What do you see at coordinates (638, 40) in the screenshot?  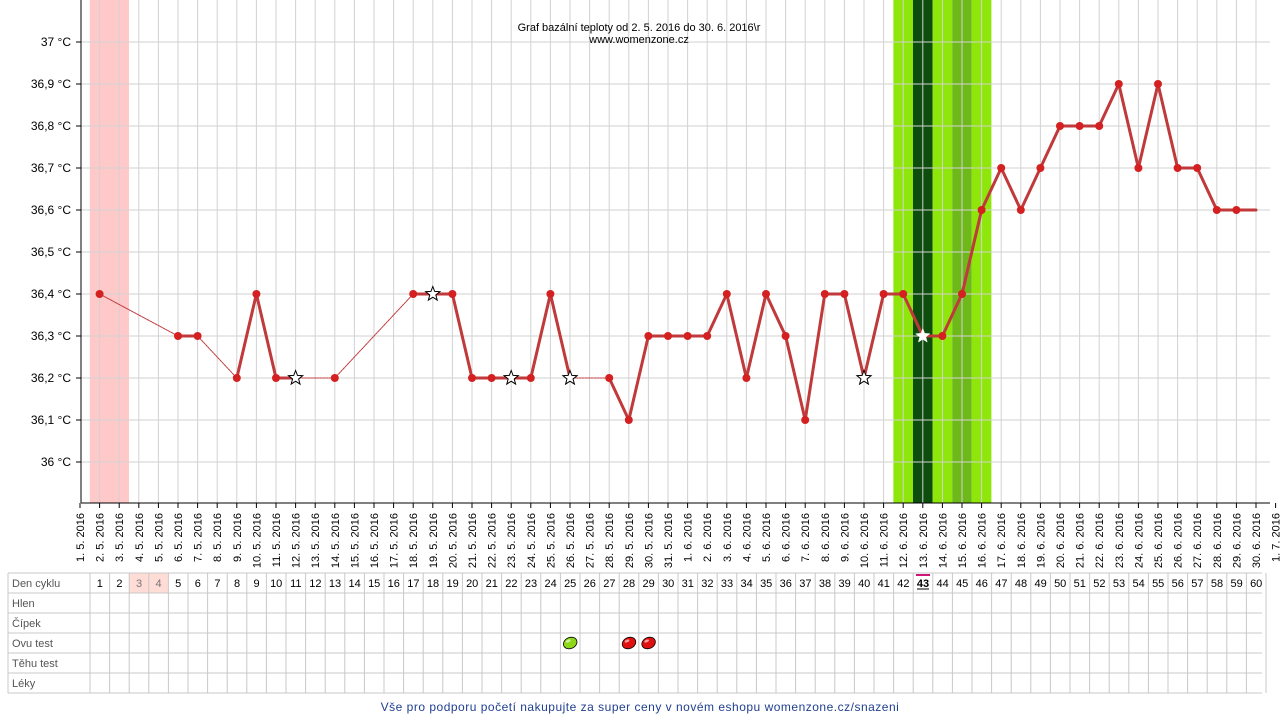 I see `chart-subtitle: www.womenzone.cz` at bounding box center [638, 40].